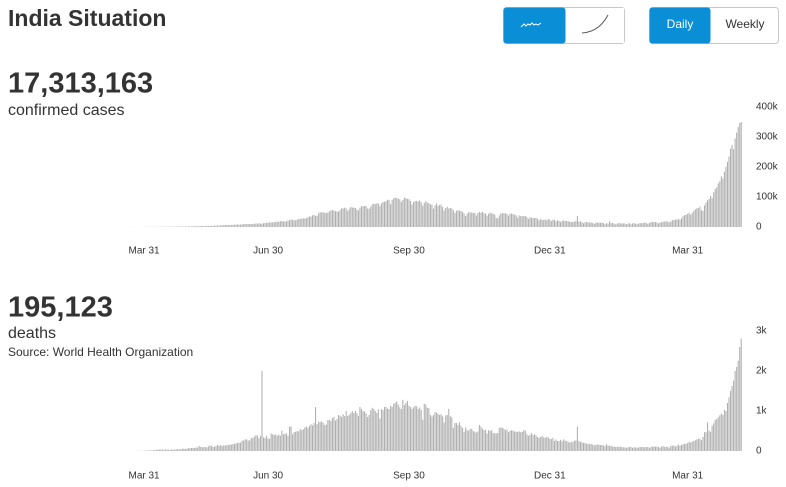 The width and height of the screenshot is (786, 487). I want to click on linear-button, so click(534, 25).